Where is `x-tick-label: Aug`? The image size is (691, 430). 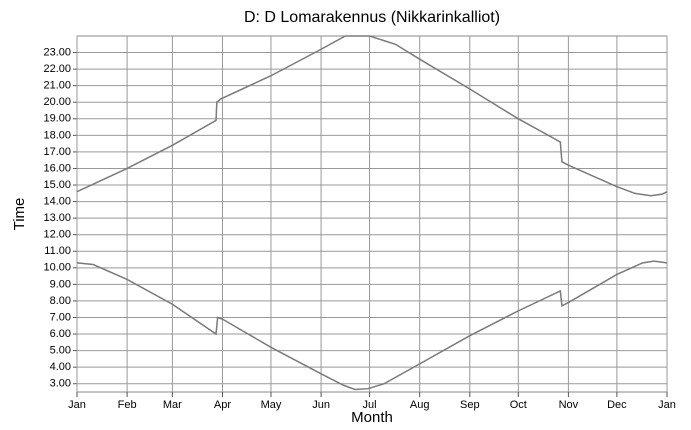 x-tick-label: Aug is located at coordinates (420, 405).